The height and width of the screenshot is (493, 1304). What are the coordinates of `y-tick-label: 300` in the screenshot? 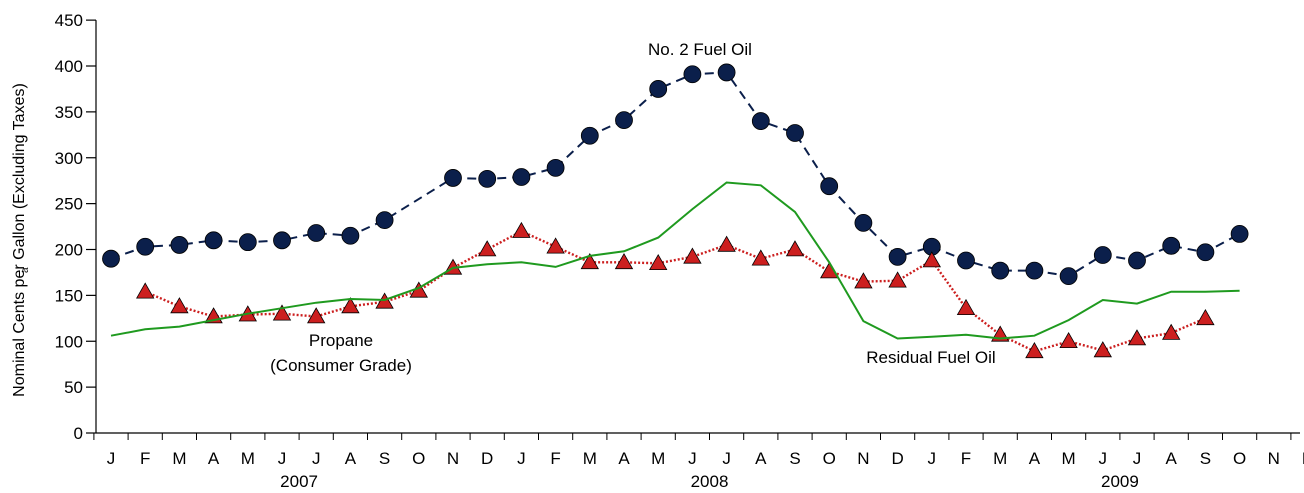 It's located at (69, 158).